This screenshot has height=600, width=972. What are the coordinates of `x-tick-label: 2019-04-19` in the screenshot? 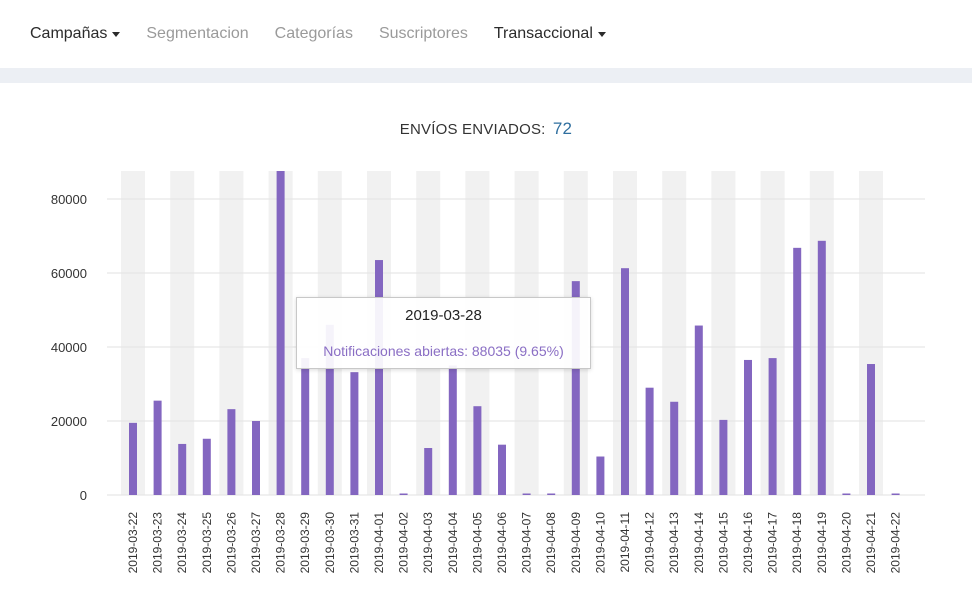 It's located at (822, 543).